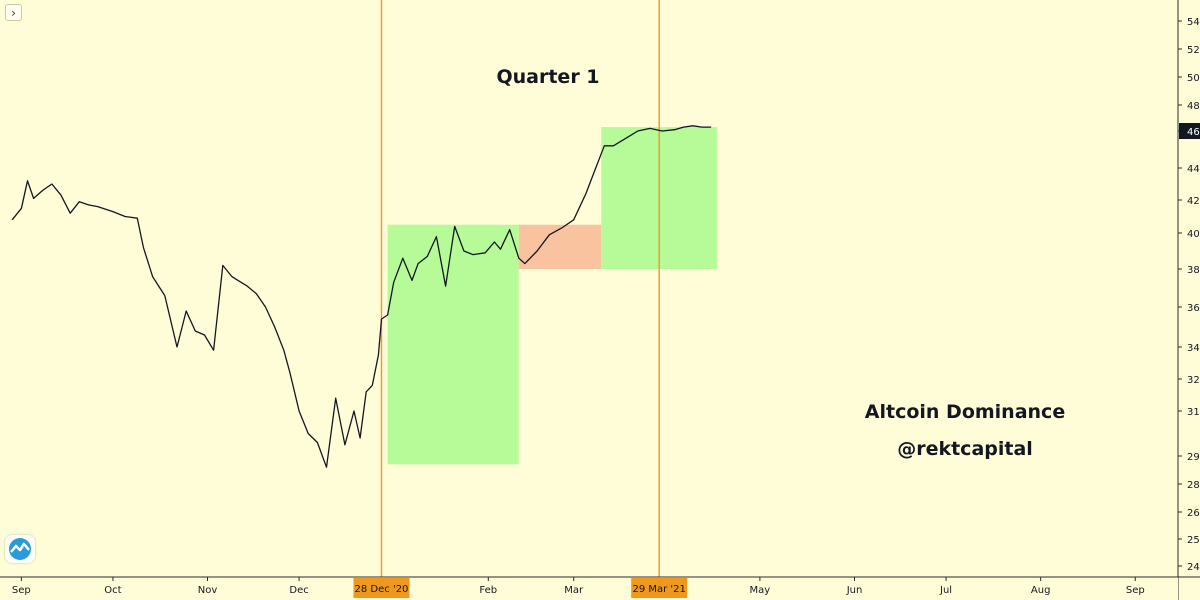 The width and height of the screenshot is (1200, 600). What do you see at coordinates (1193, 567) in the screenshot?
I see `y-tick-label: 24` at bounding box center [1193, 567].